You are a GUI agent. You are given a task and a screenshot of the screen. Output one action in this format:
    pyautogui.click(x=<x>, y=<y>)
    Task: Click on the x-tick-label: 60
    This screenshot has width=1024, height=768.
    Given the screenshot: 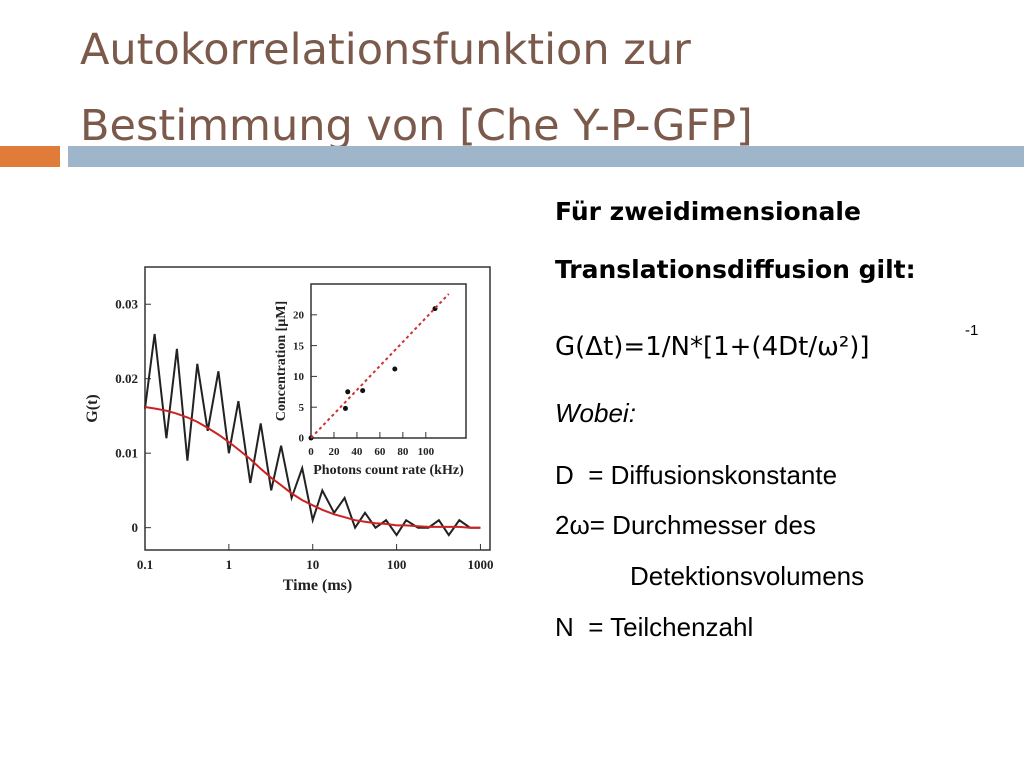 What is the action you would take?
    pyautogui.click(x=380, y=452)
    